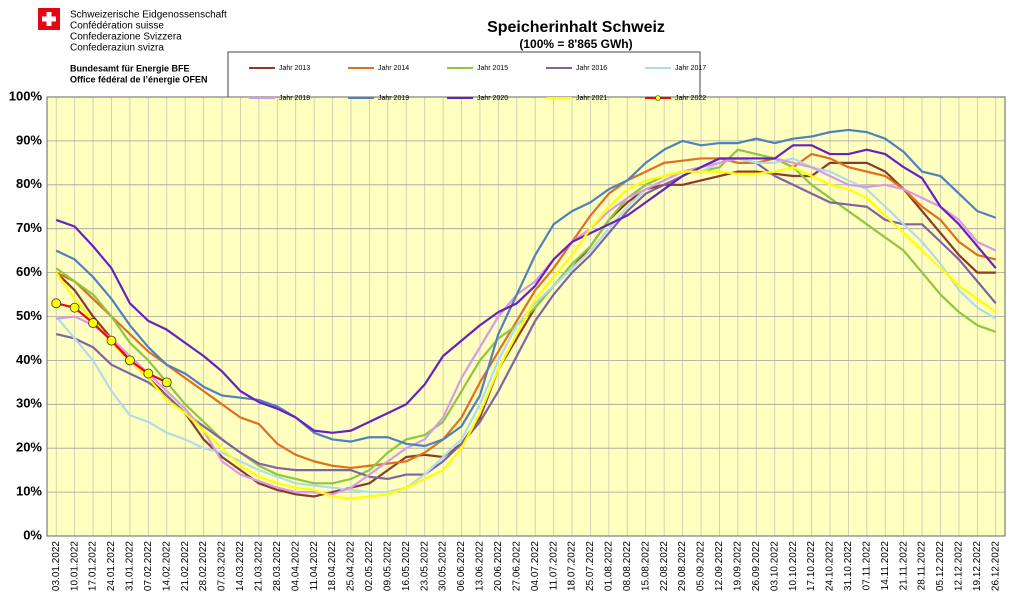 This screenshot has width=1024, height=611. I want to click on y-tick-label: 20%, so click(29, 447).